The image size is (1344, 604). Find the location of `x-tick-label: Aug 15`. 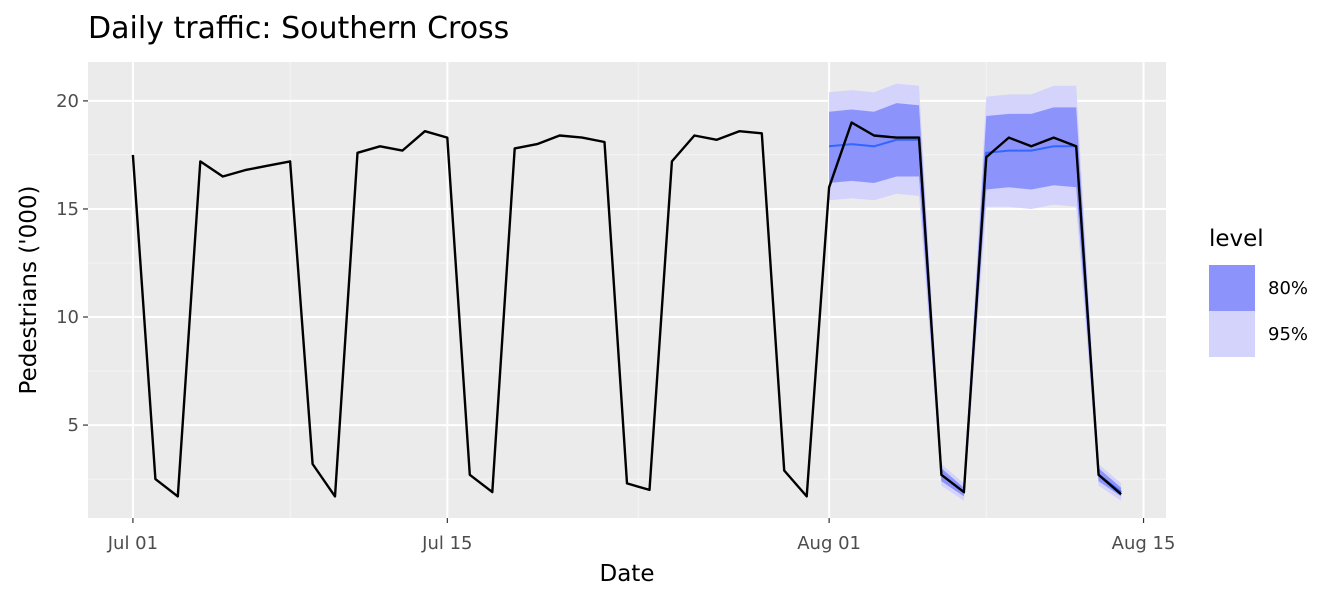

x-tick-label: Aug 15 is located at coordinates (1144, 543).